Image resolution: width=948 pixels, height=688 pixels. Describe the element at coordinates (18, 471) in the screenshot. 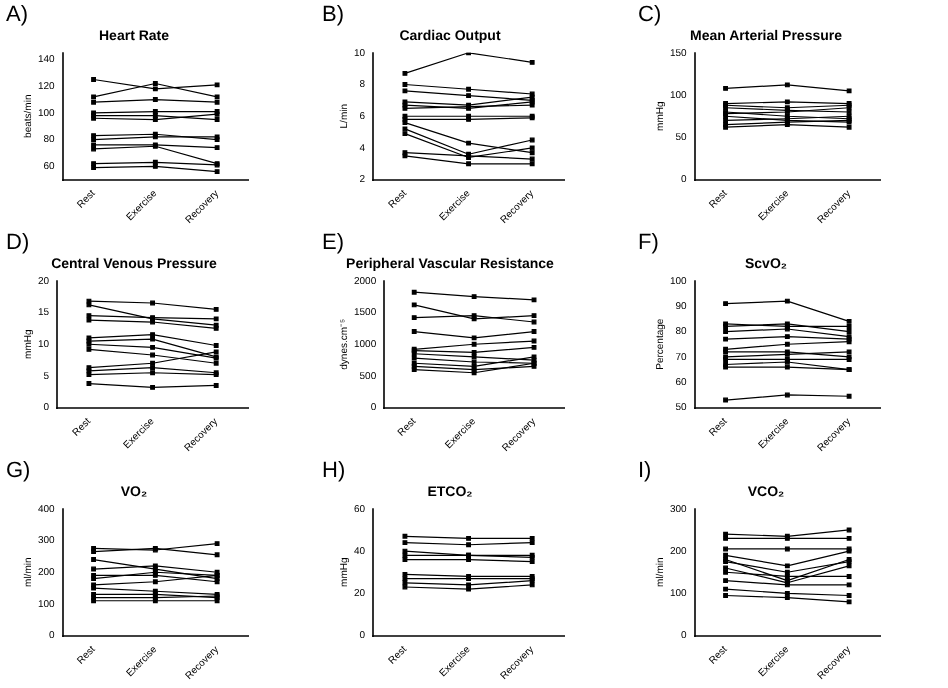

I see `text: G)` at that location.